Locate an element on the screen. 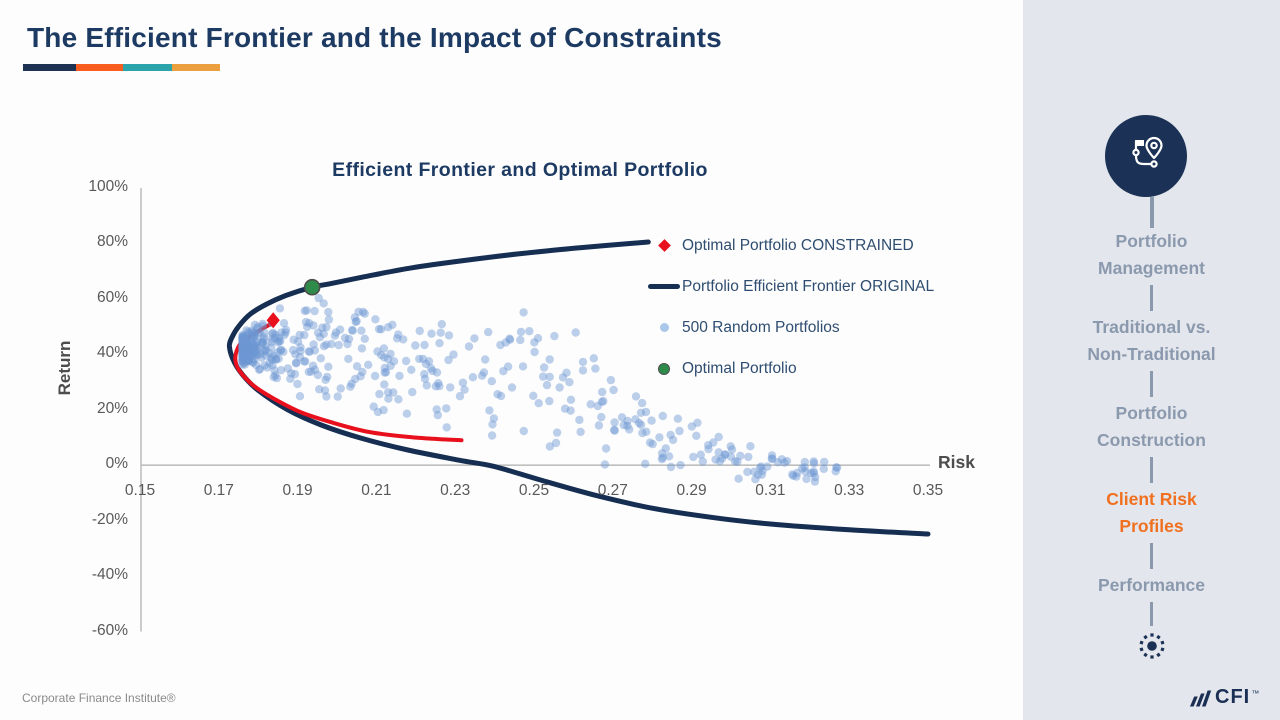  x-axis-title: Risk is located at coordinates (956, 462).